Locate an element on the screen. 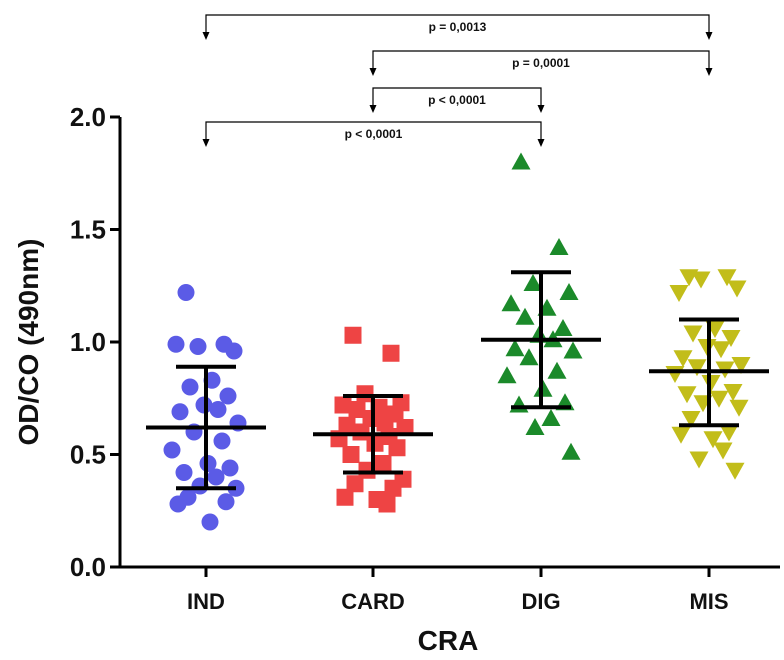  p-value-label: p = 0,0013 is located at coordinates (458, 27).